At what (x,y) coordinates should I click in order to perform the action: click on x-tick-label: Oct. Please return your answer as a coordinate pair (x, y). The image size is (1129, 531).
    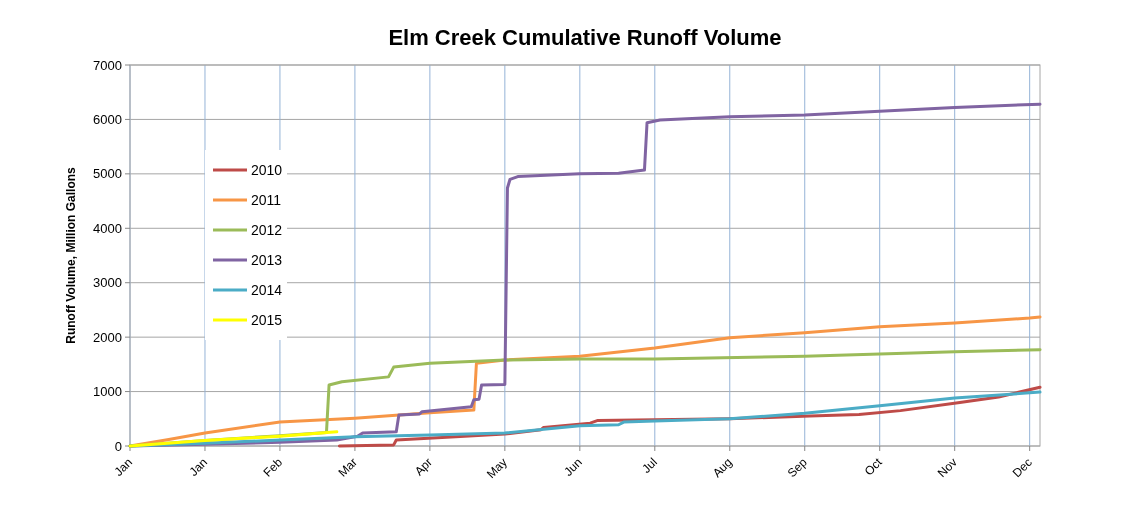
    Looking at the image, I should click on (873, 466).